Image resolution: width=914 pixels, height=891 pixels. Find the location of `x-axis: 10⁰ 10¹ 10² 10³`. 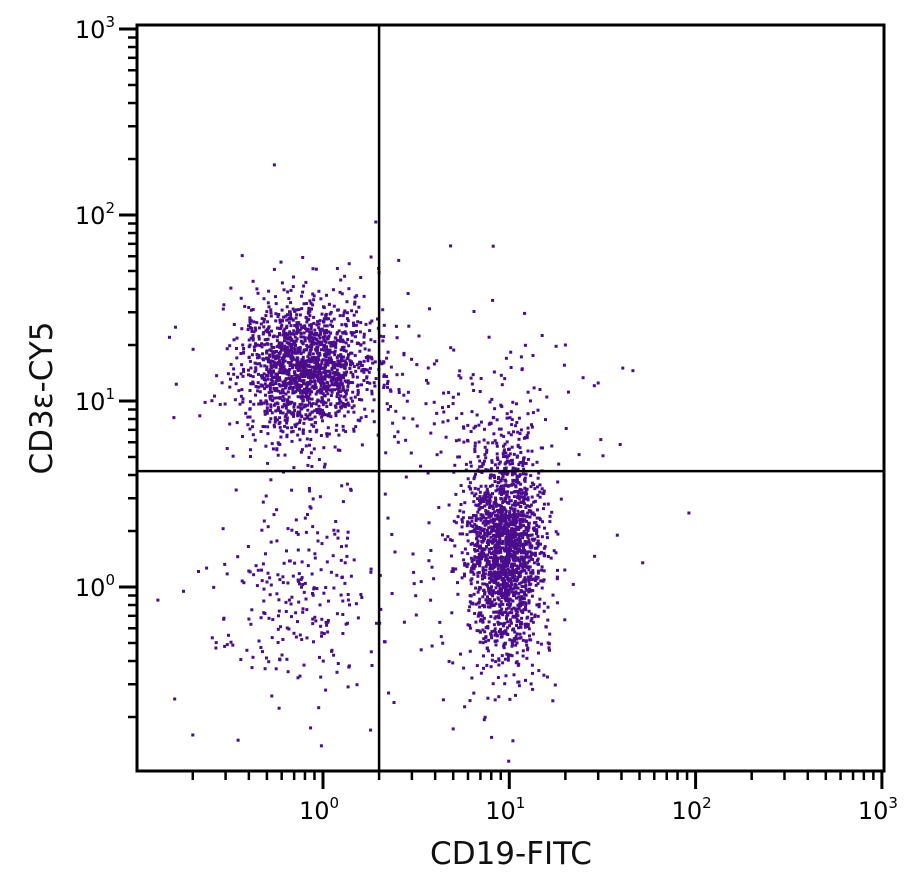

x-axis: 10⁰ 10¹ 10² 10³ is located at coordinates (544, 798).